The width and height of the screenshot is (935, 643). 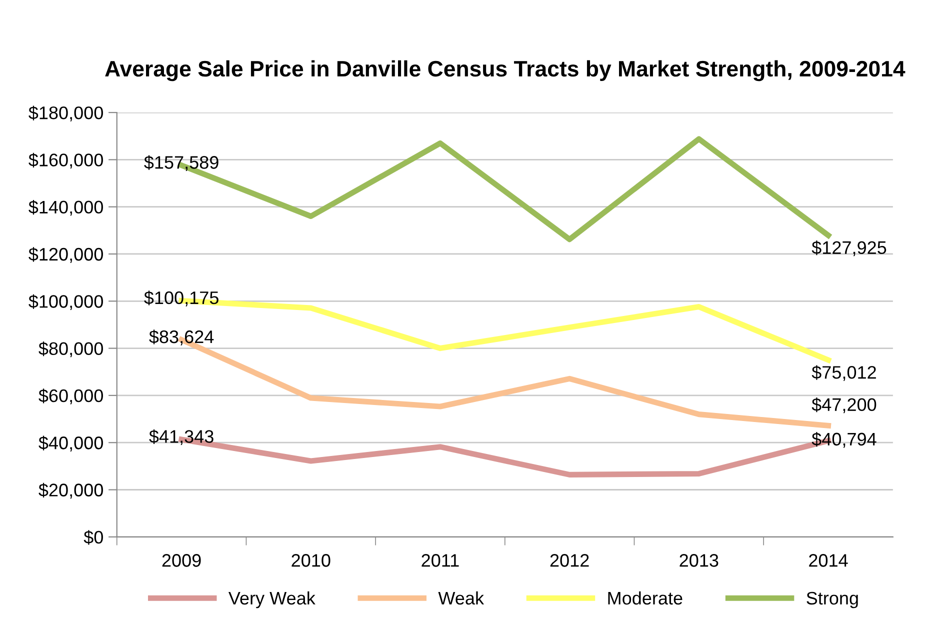 I want to click on y-tick-label: $160,000, so click(x=65, y=160).